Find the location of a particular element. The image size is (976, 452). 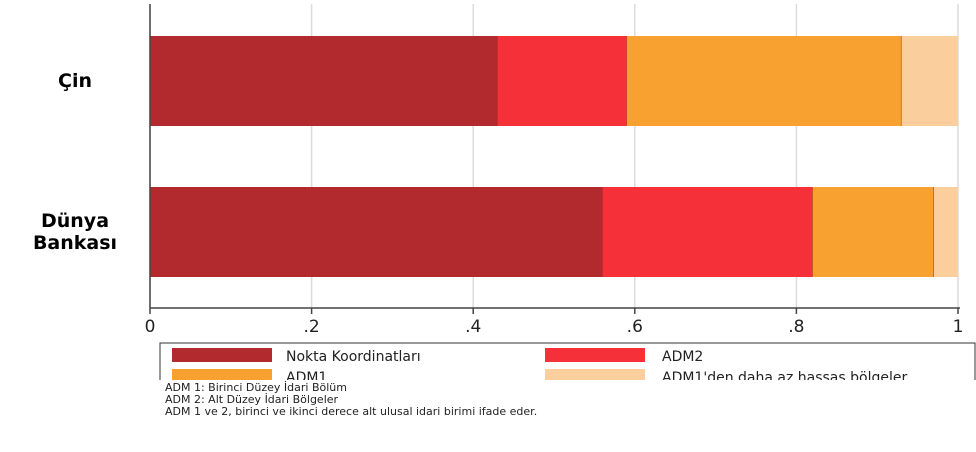

footnote-adm1: ADM 1: Birinci Düzey İdari Bölüm is located at coordinates (256, 387).